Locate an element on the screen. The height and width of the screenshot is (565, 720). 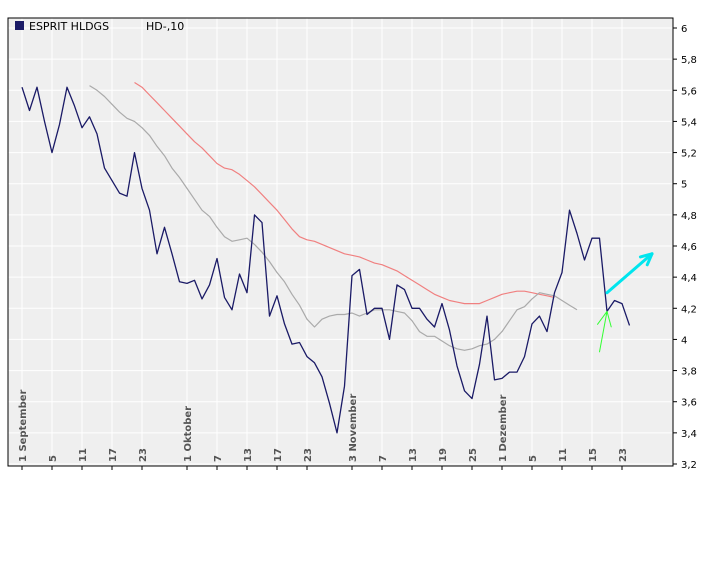
y-tick-label: 4,6 is located at coordinates (689, 247).